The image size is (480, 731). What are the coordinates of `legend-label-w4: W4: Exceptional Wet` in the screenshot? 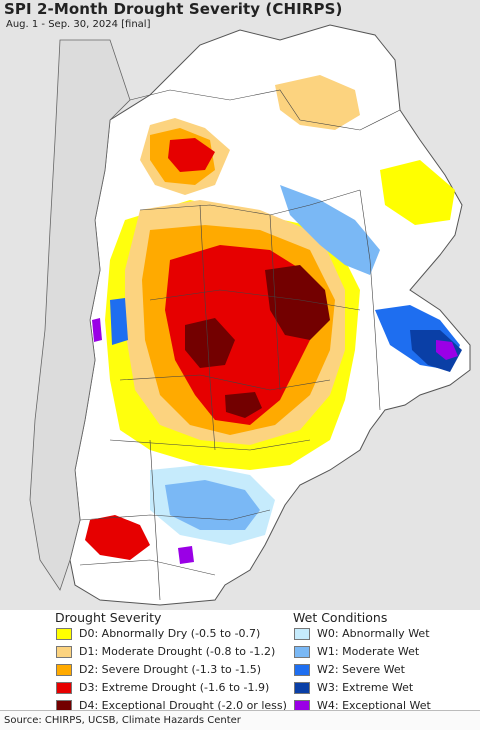 It's located at (374, 705).